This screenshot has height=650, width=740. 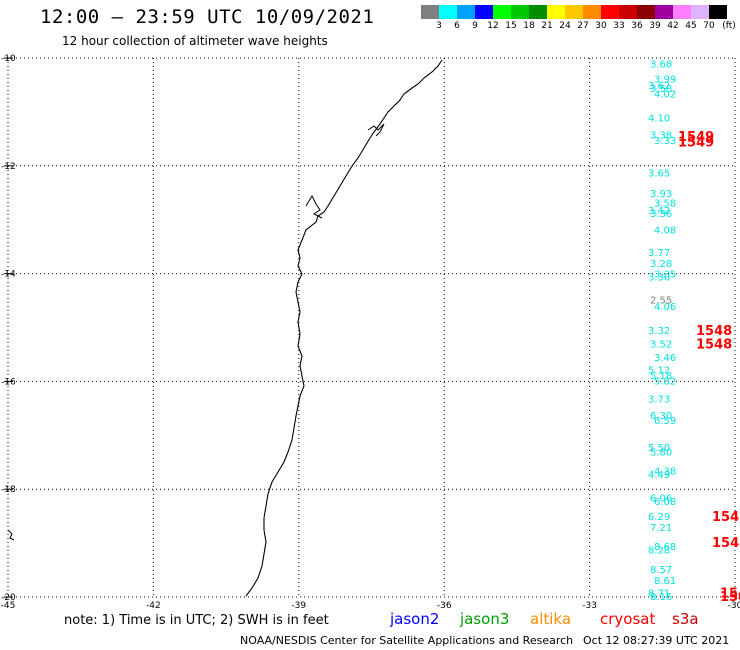 What do you see at coordinates (659, 331) in the screenshot?
I see `wave-height-label: 3.32` at bounding box center [659, 331].